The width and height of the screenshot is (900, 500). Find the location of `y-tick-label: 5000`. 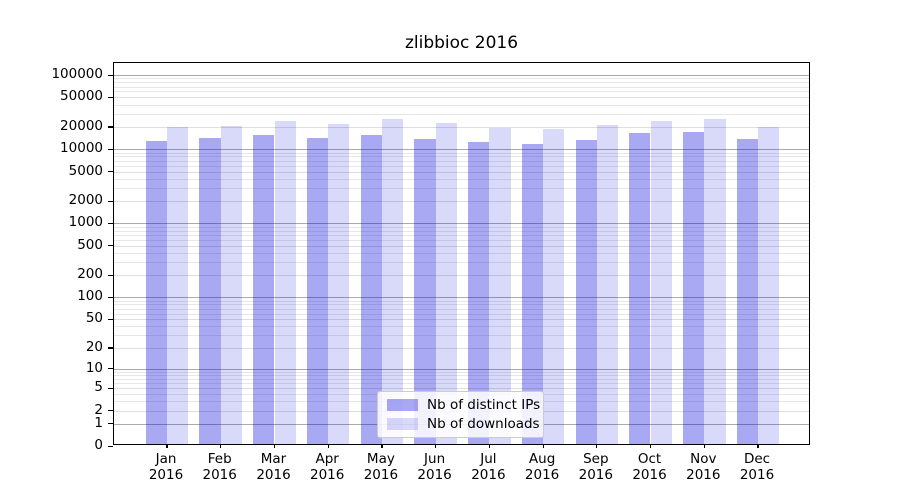

y-tick-label: 5000 is located at coordinates (85, 170).